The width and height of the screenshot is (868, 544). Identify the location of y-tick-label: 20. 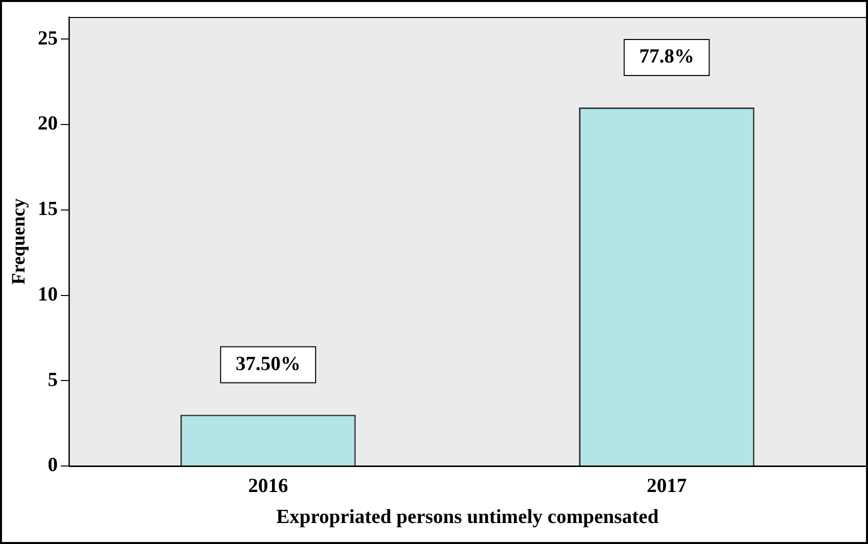
(48, 123).